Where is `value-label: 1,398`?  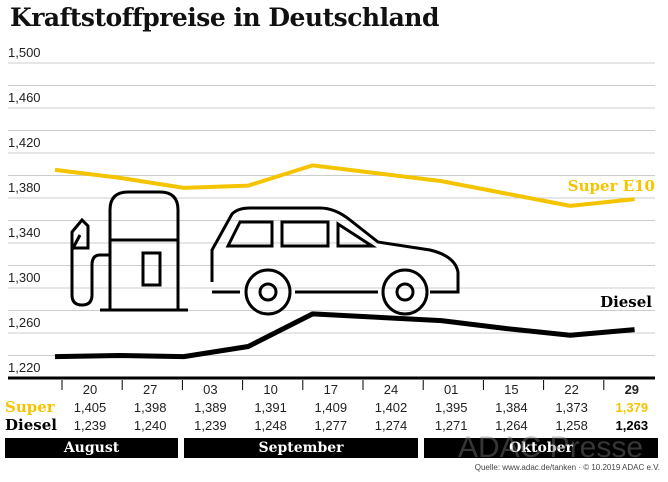
value-label: 1,398 is located at coordinates (150, 407).